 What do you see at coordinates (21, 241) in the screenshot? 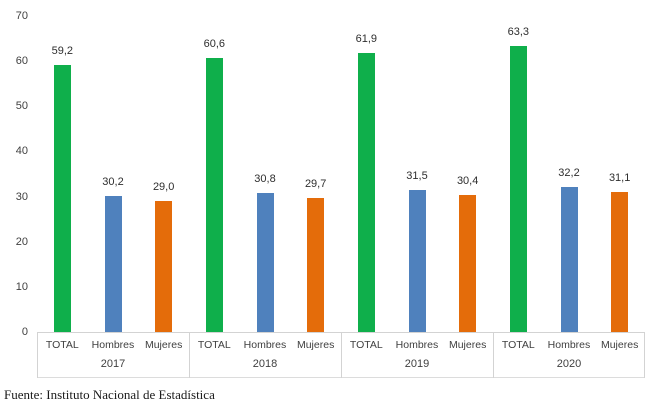
I see `y-axis-tick-label: 20` at bounding box center [21, 241].